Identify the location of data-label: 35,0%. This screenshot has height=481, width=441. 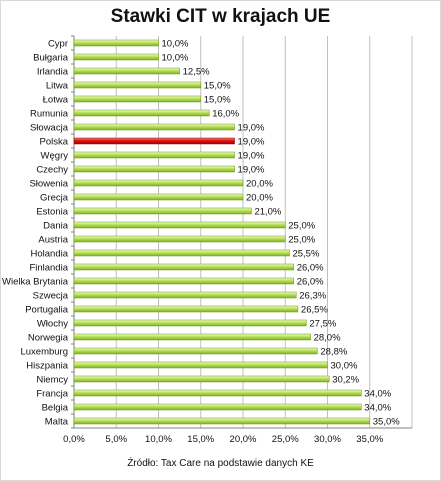
(386, 422).